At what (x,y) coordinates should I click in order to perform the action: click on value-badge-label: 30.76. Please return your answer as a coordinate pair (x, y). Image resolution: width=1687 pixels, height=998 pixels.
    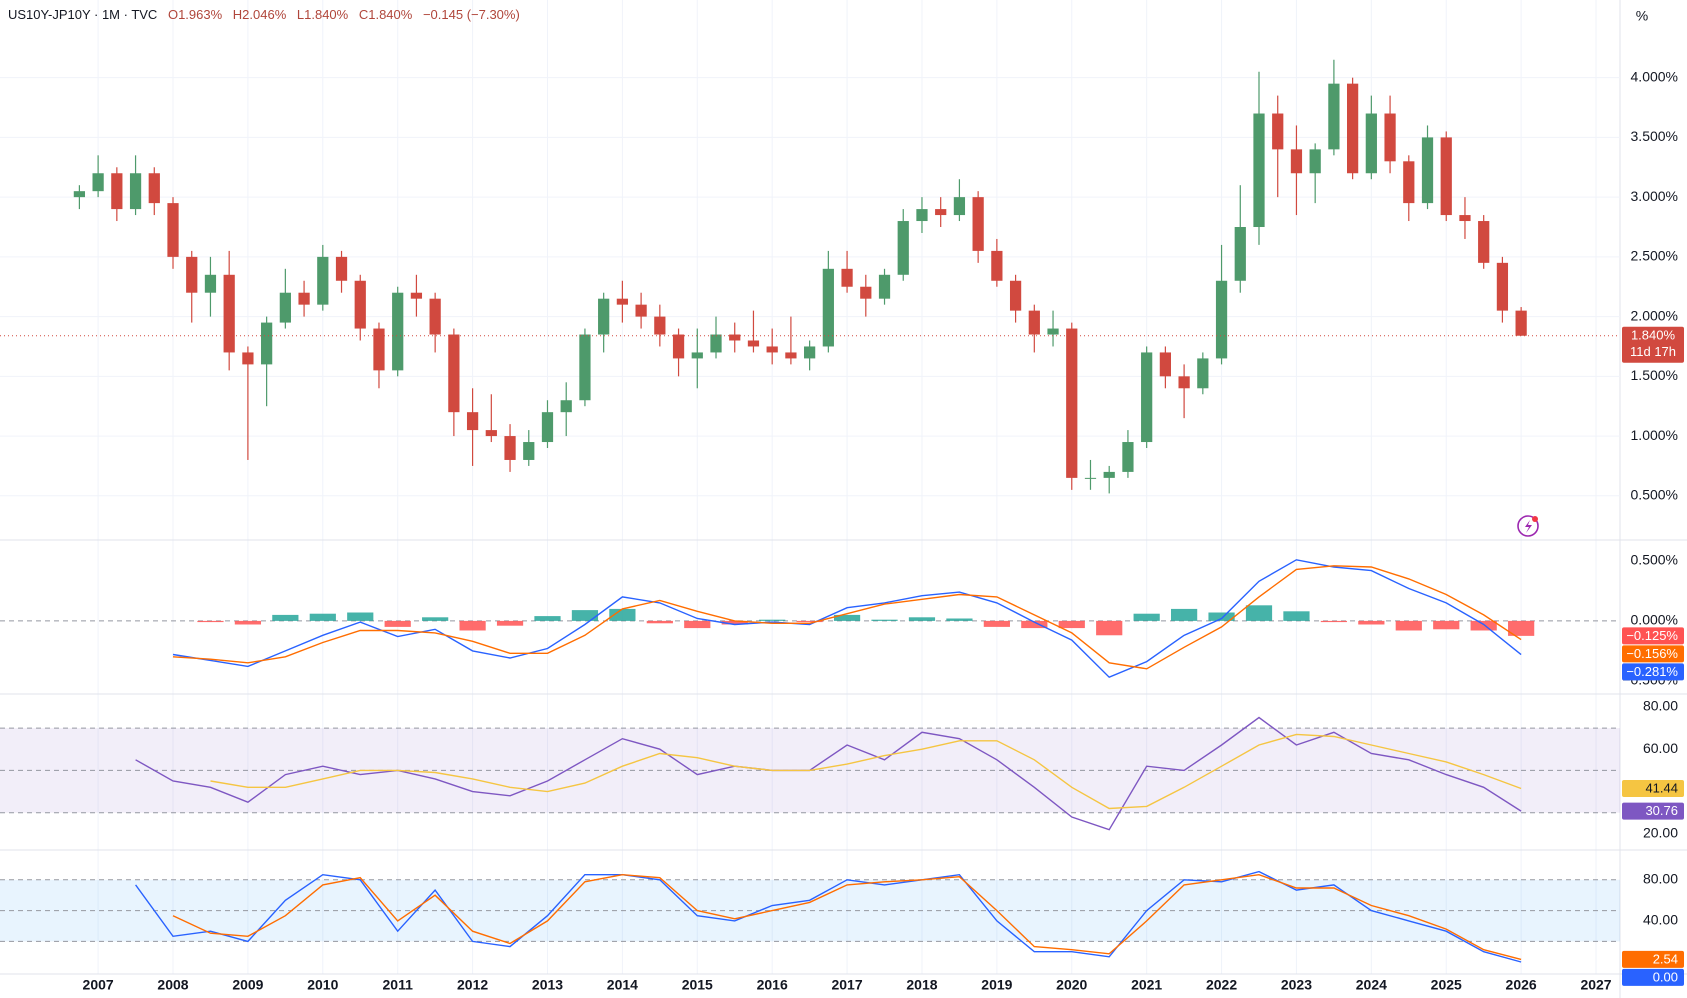
    Looking at the image, I should click on (1661, 810).